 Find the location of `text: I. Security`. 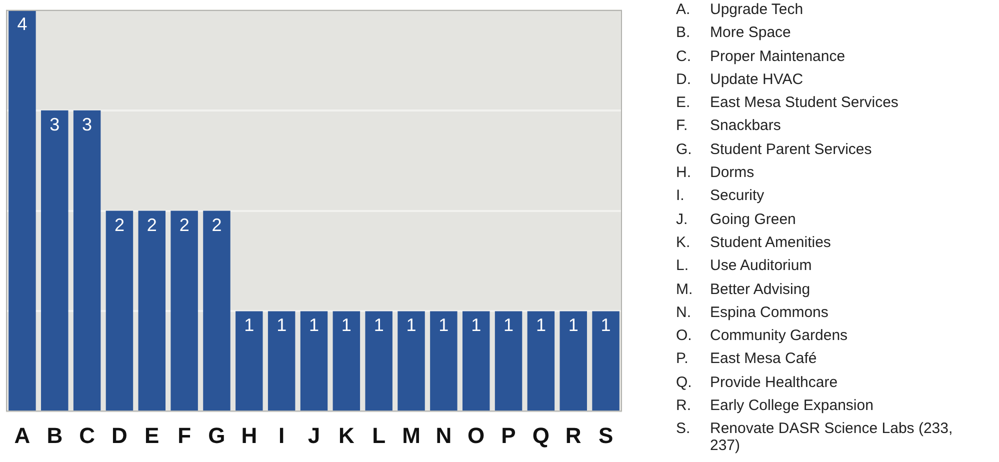

text: I. Security is located at coordinates (720, 195).